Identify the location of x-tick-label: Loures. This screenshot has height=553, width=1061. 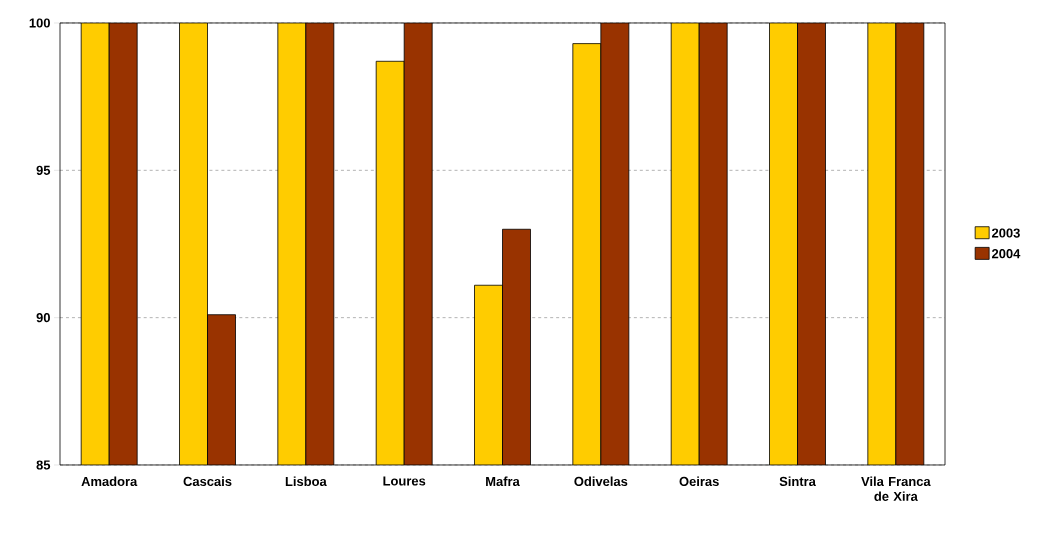
(404, 481).